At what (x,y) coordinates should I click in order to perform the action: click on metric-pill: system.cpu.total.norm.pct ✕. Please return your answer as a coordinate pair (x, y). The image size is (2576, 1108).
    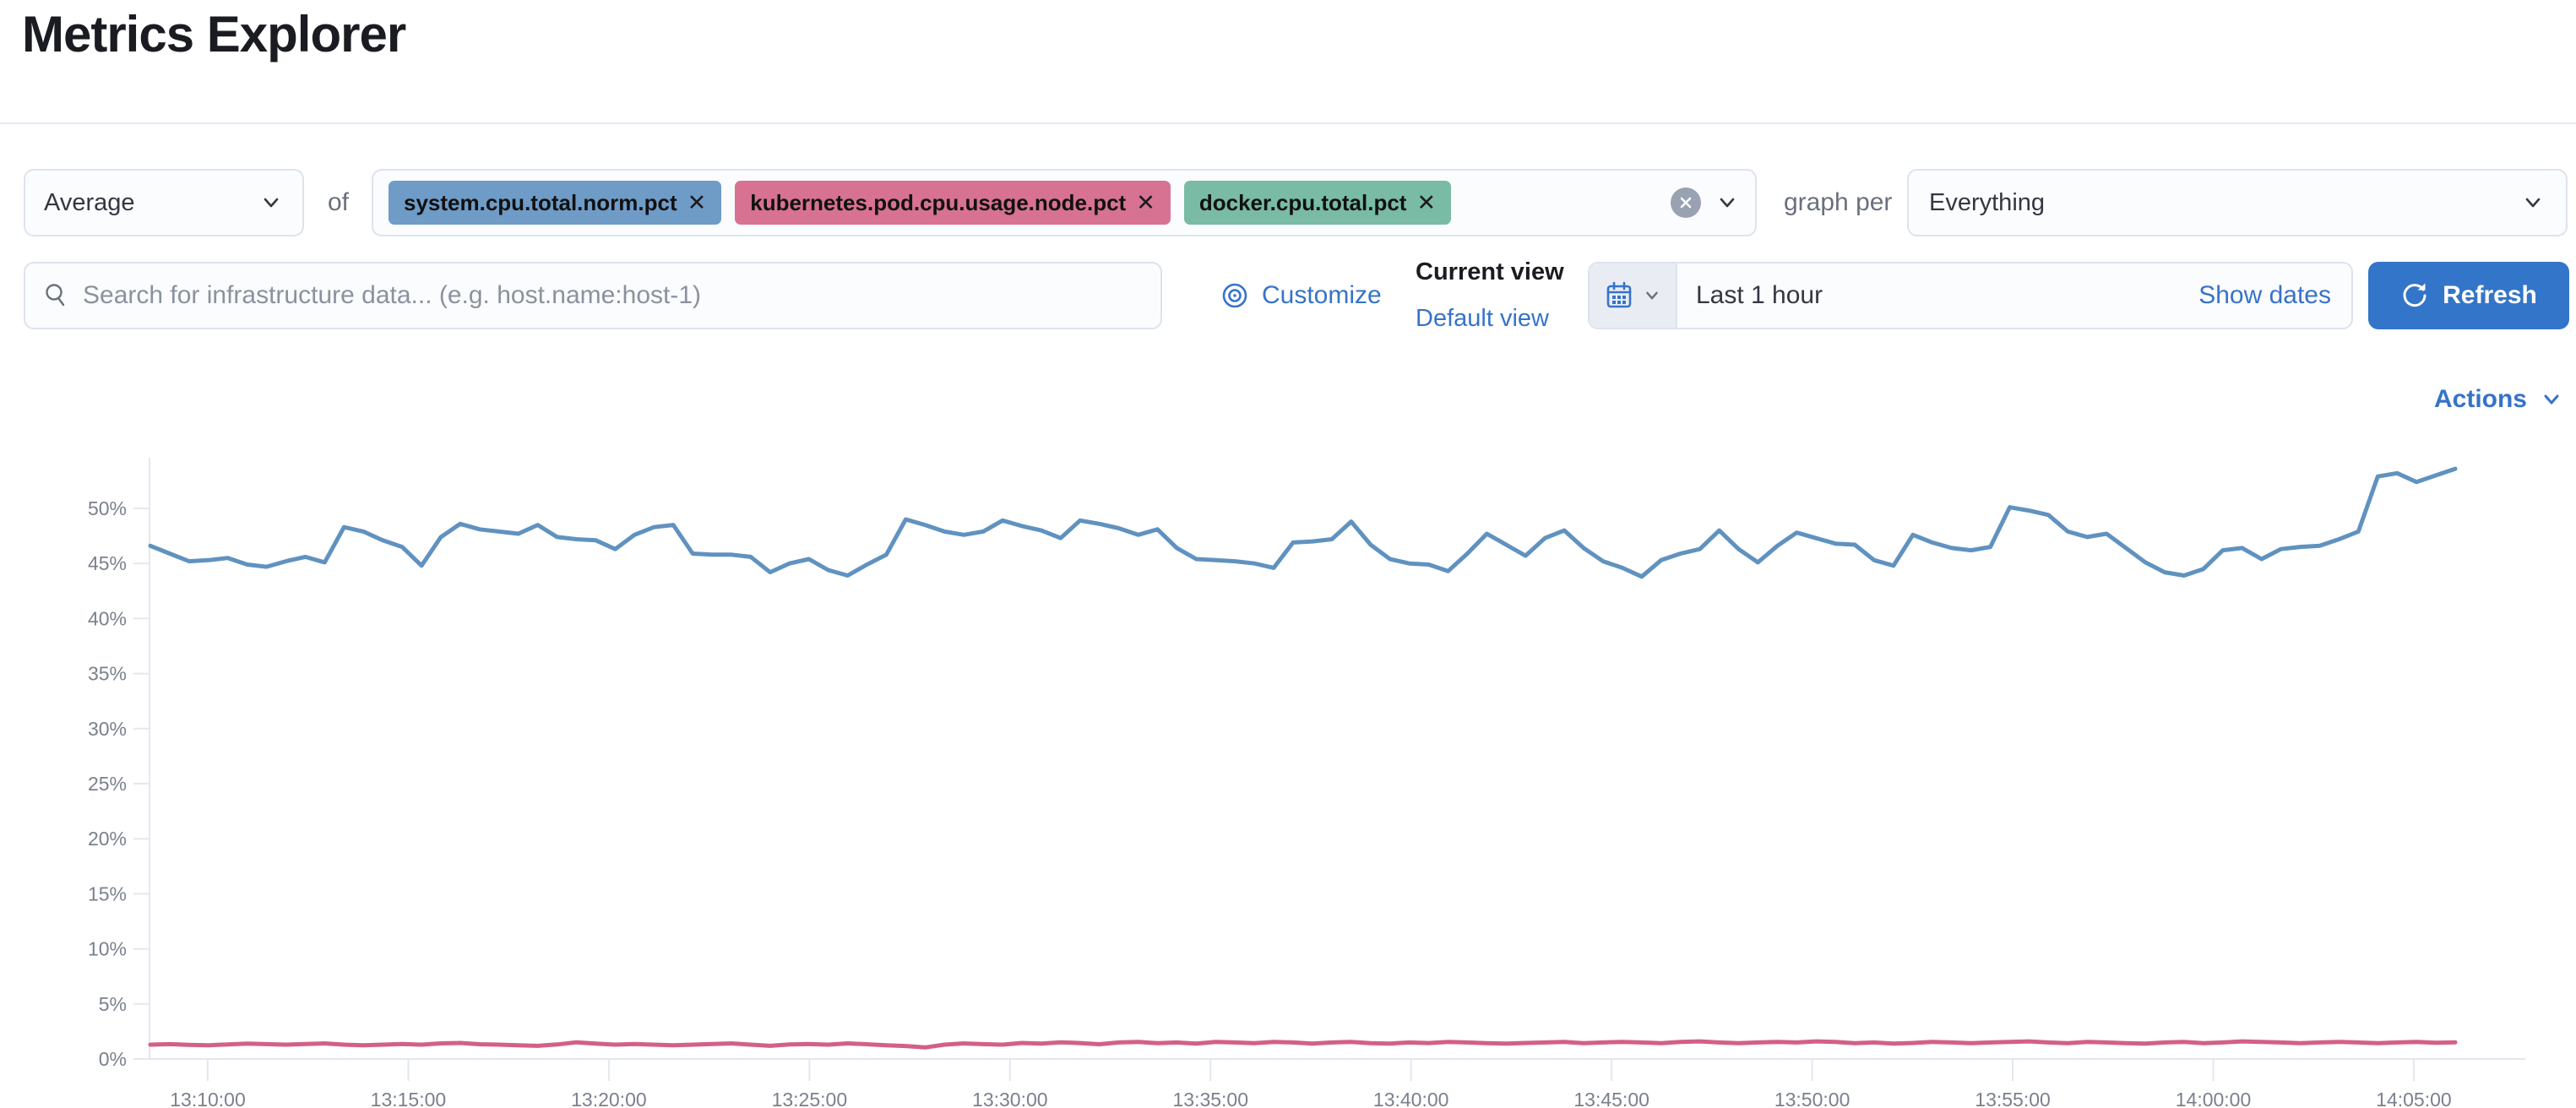
    Looking at the image, I should click on (555, 203).